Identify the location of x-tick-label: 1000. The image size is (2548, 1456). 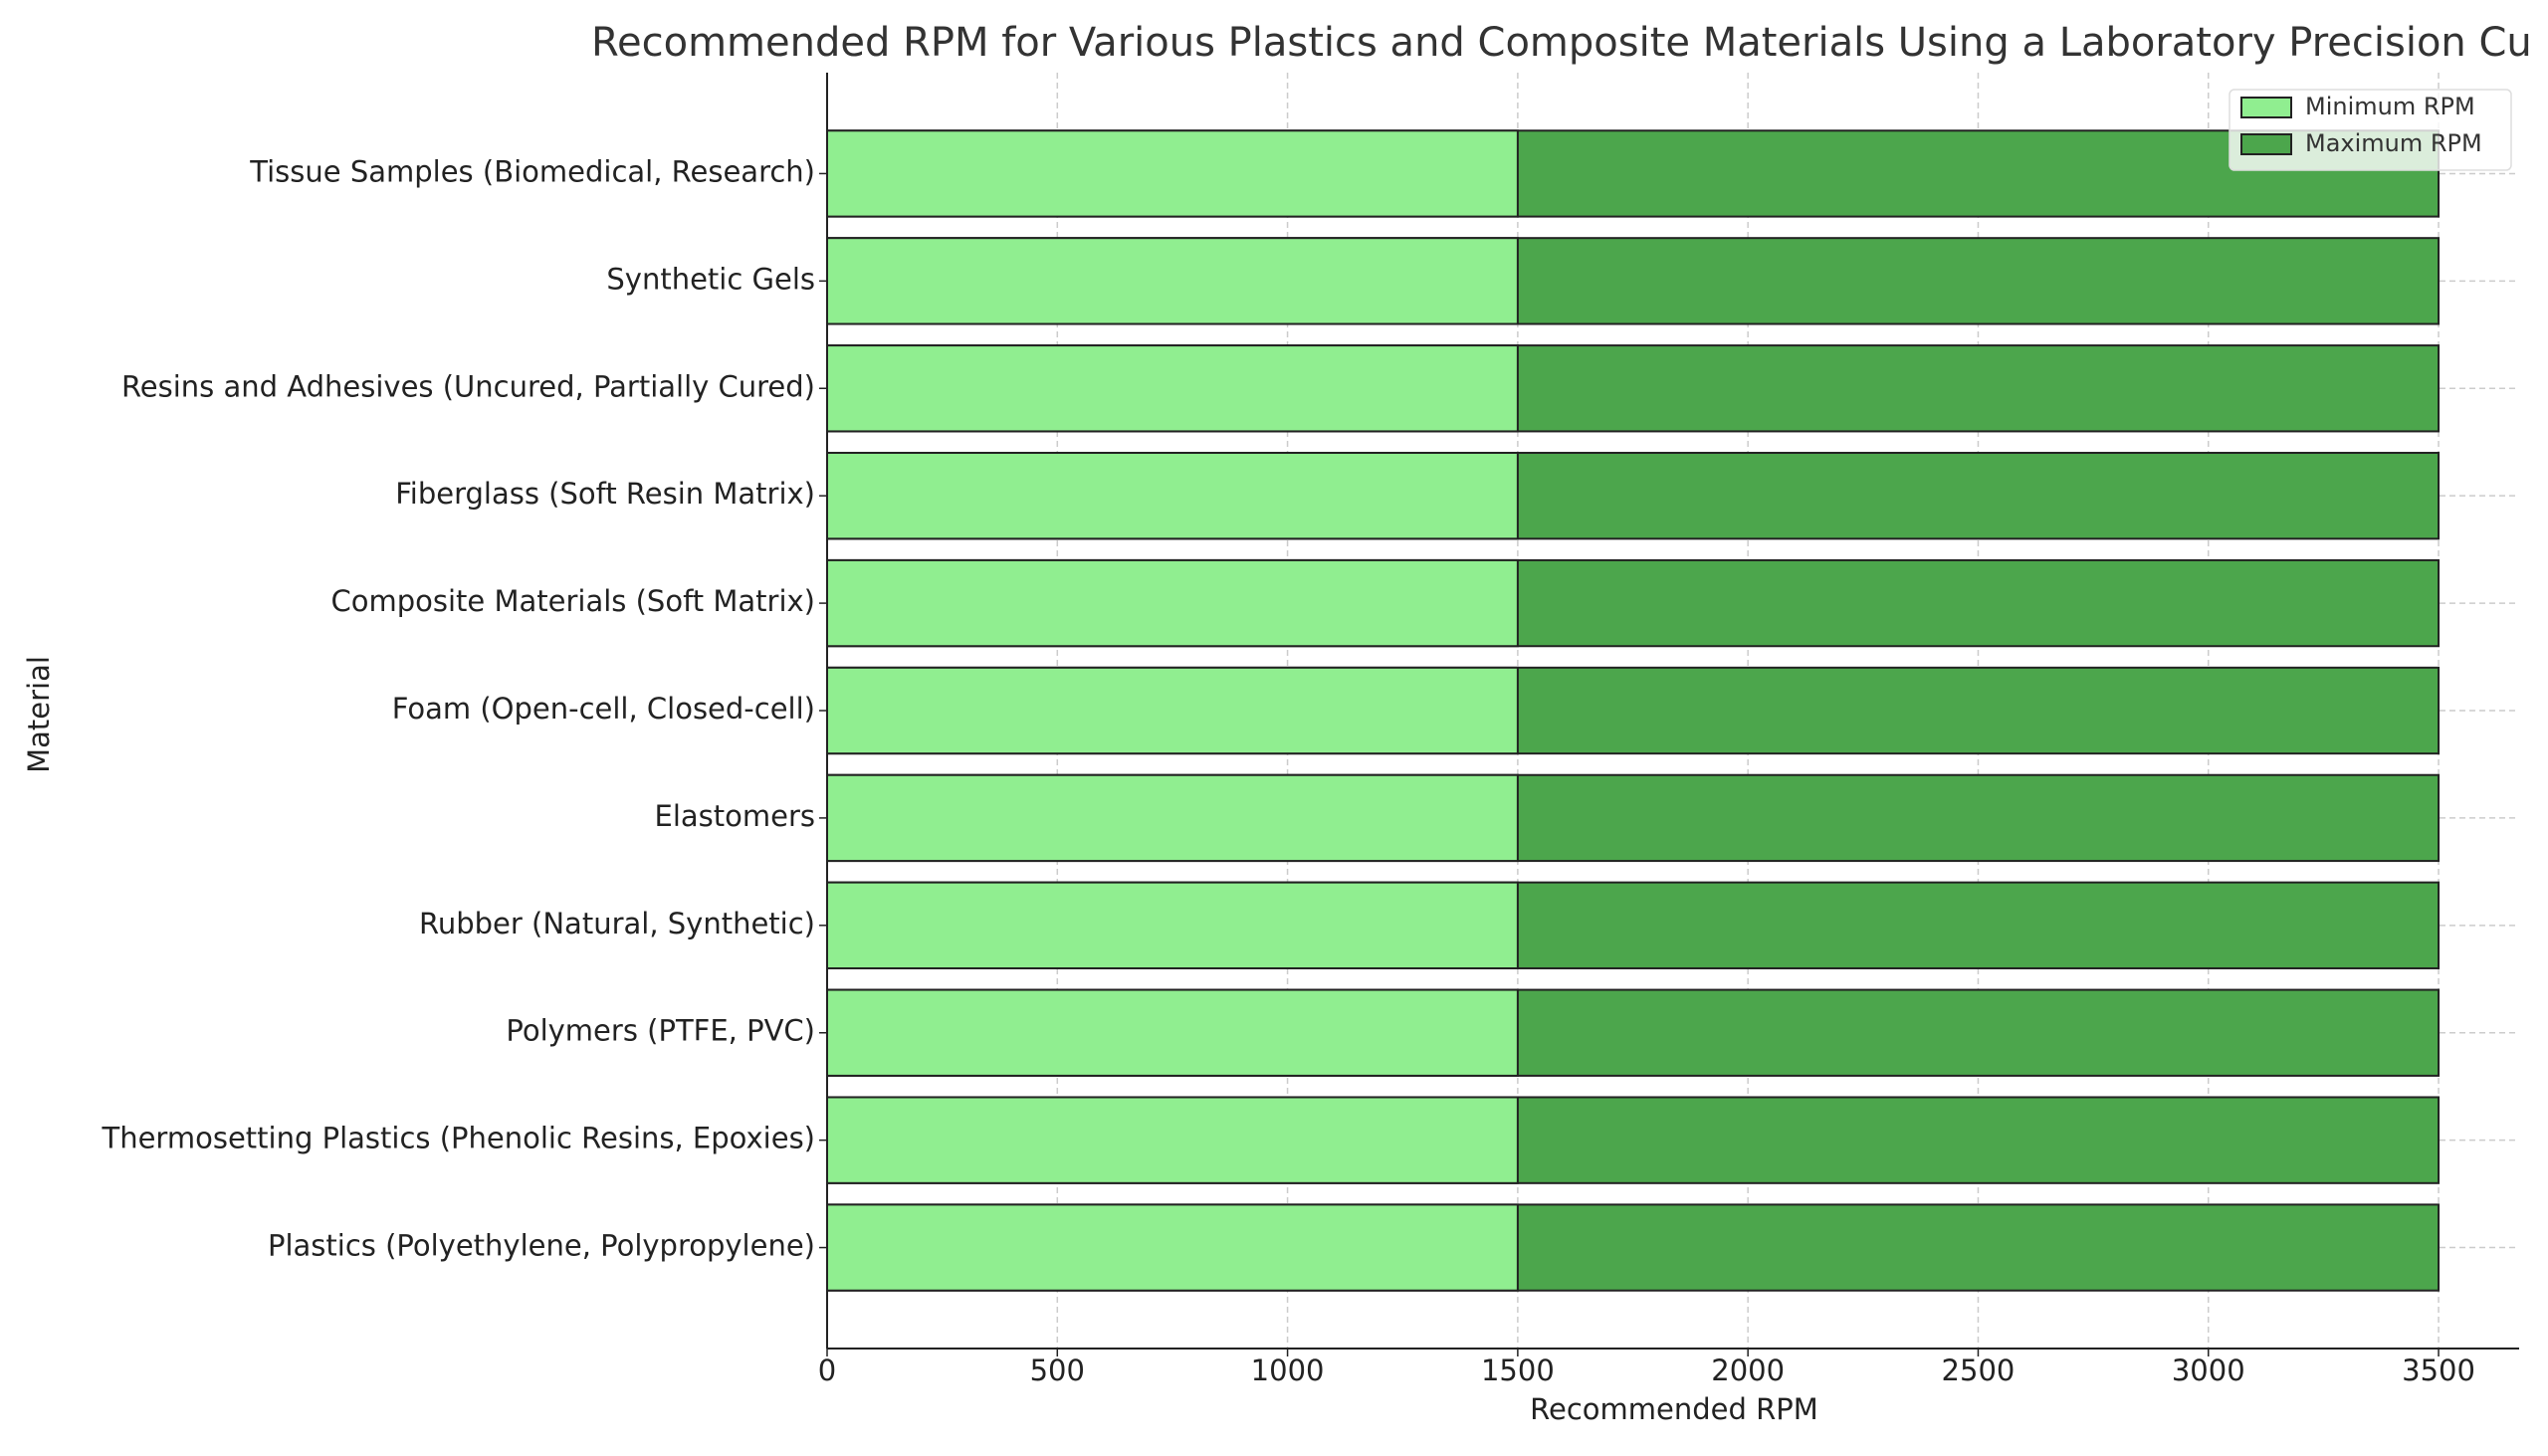
(1288, 1370).